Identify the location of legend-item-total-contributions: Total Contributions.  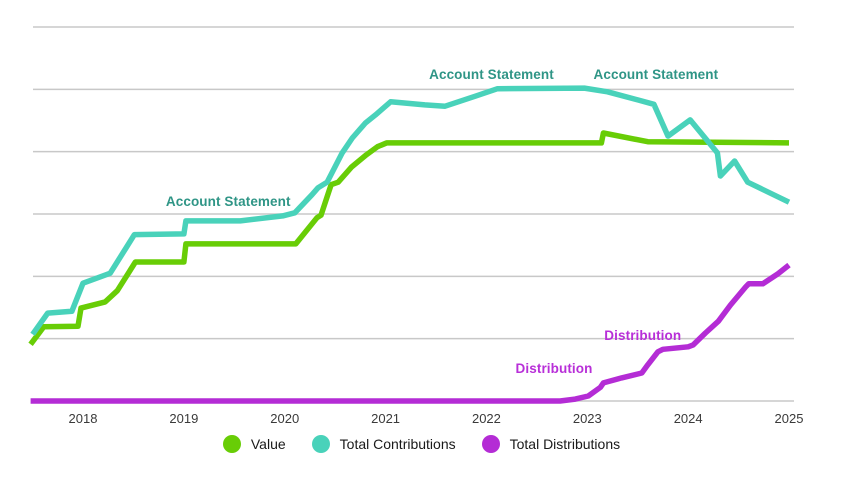
(383, 444).